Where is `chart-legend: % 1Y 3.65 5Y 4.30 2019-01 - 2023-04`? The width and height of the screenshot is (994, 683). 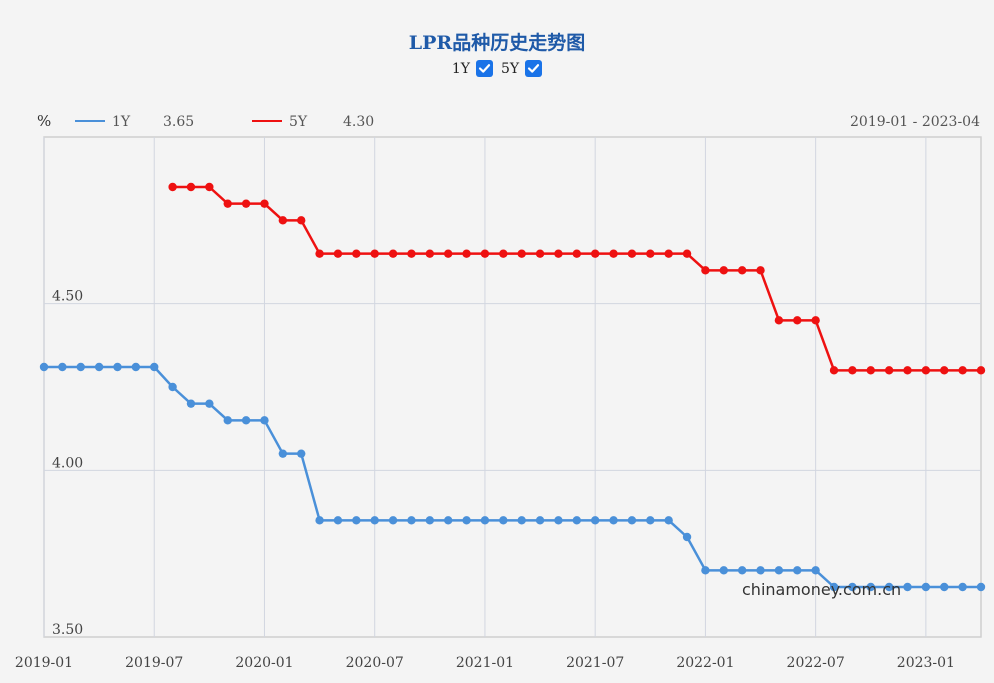
chart-legend: % 1Y 3.65 5Y 4.30 2019-01 - 2023-04 is located at coordinates (508, 121).